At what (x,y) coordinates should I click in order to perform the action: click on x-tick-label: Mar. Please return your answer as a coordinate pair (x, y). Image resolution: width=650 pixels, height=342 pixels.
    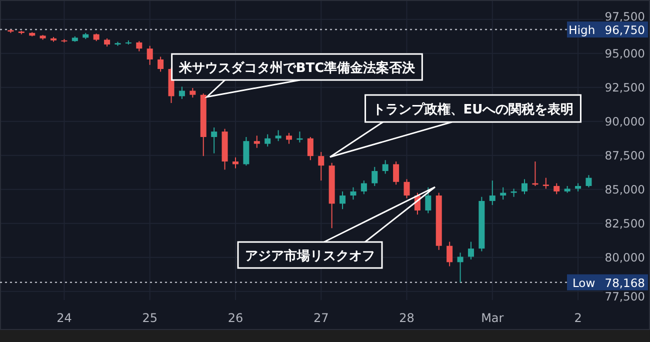
    Looking at the image, I should click on (492, 318).